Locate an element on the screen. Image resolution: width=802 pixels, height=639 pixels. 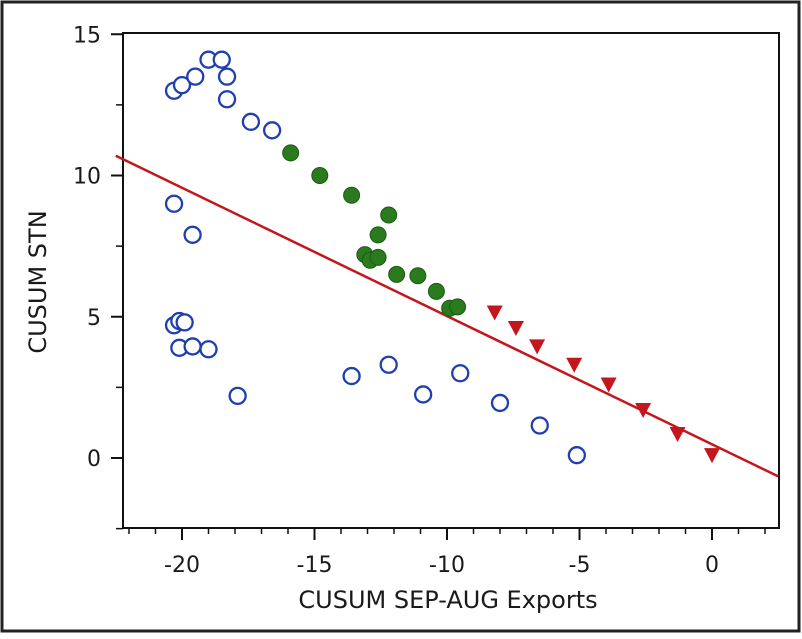
x-tick-label: 0 is located at coordinates (712, 565).